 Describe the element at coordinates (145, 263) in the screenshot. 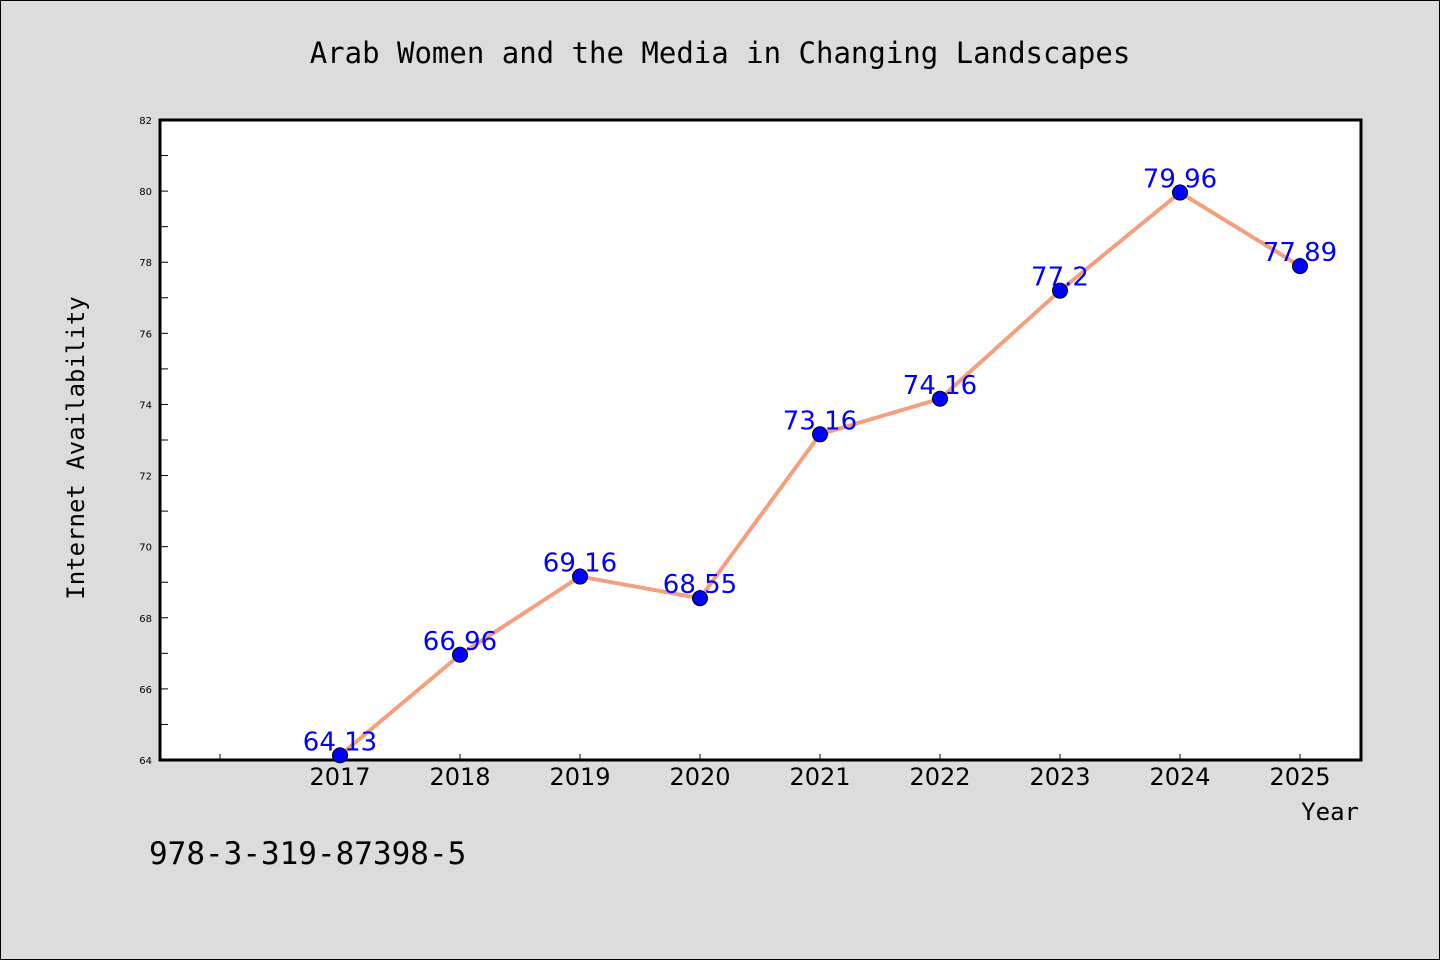

I see `y-tick-label: 78` at that location.